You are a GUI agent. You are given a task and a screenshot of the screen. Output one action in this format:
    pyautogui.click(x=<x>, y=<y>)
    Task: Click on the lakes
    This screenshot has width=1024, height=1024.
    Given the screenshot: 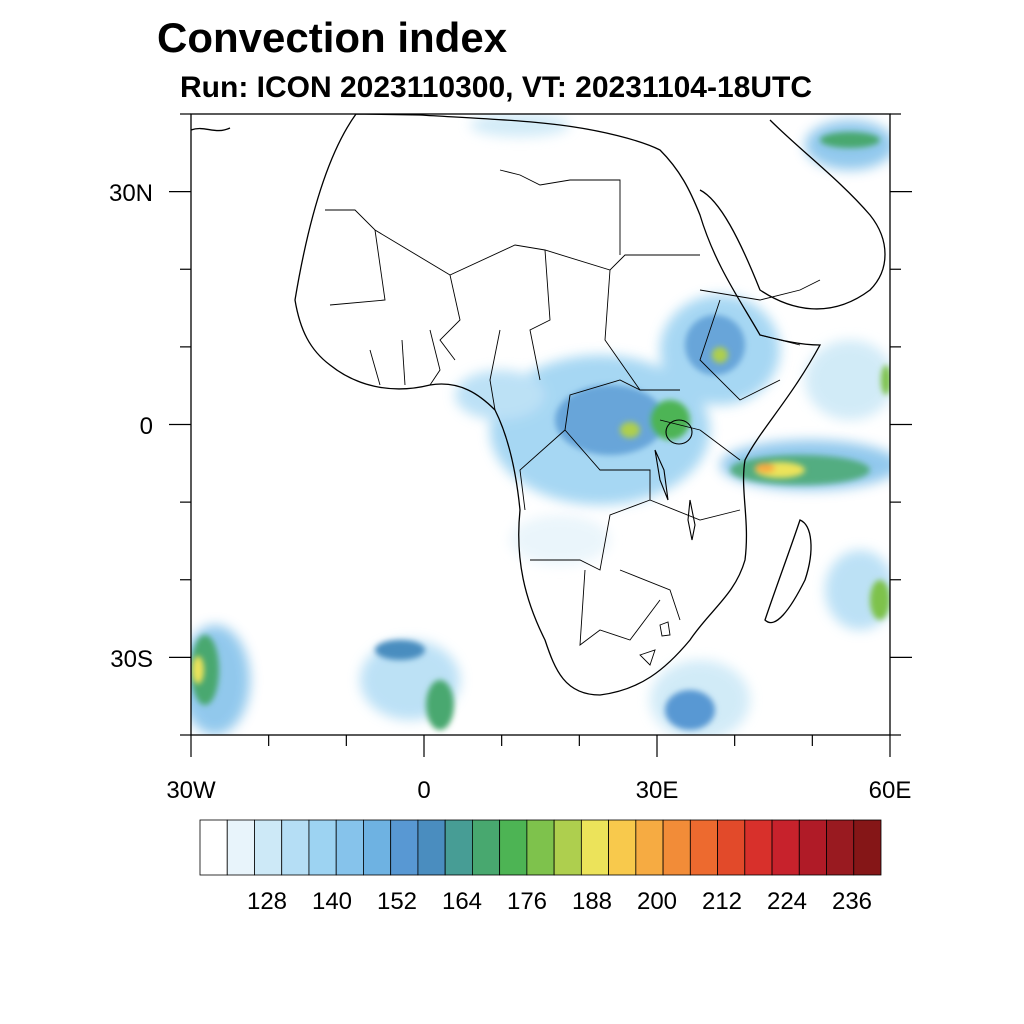 What is the action you would take?
    pyautogui.click(x=675, y=480)
    